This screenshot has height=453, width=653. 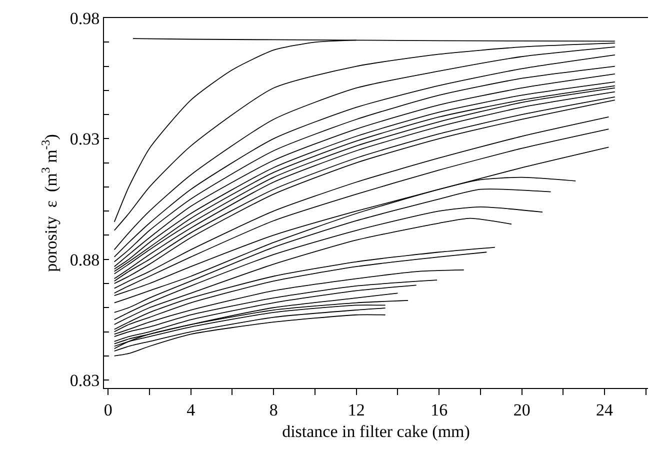 What do you see at coordinates (605, 410) in the screenshot?
I see `x-tick-label: 24` at bounding box center [605, 410].